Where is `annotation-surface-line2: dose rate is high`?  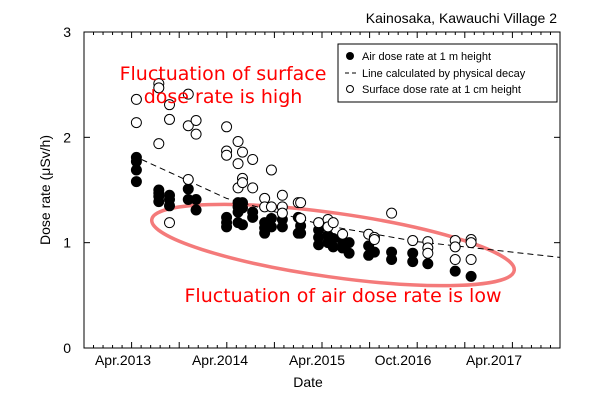
annotation-surface-line2: dose rate is high is located at coordinates (223, 97).